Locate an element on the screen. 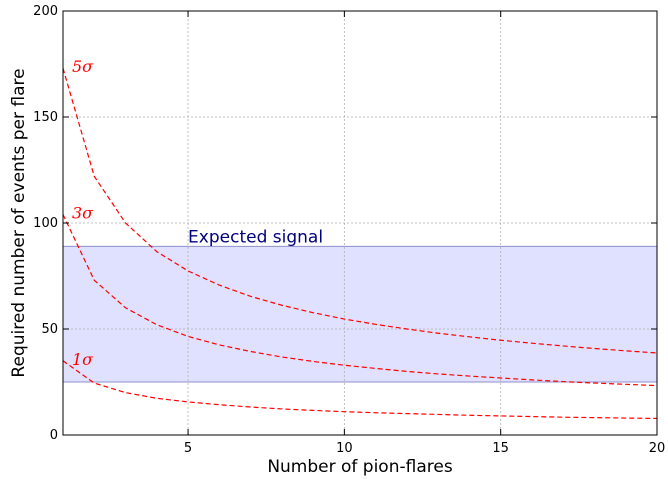 The height and width of the screenshot is (479, 668). expected-signal-label: Expected signal is located at coordinates (255, 237).